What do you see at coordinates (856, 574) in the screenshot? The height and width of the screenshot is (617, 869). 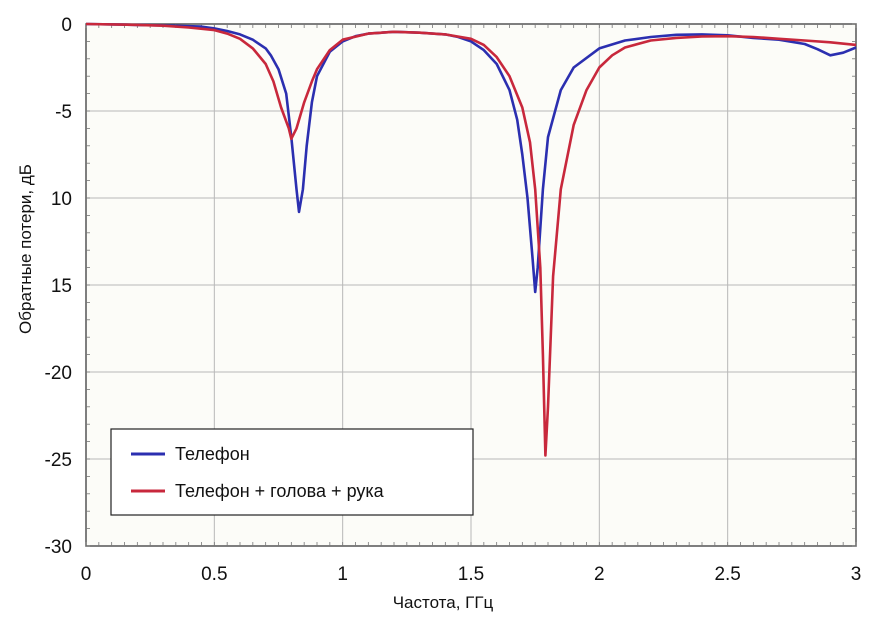 I see `x-tick-label-6: 3` at bounding box center [856, 574].